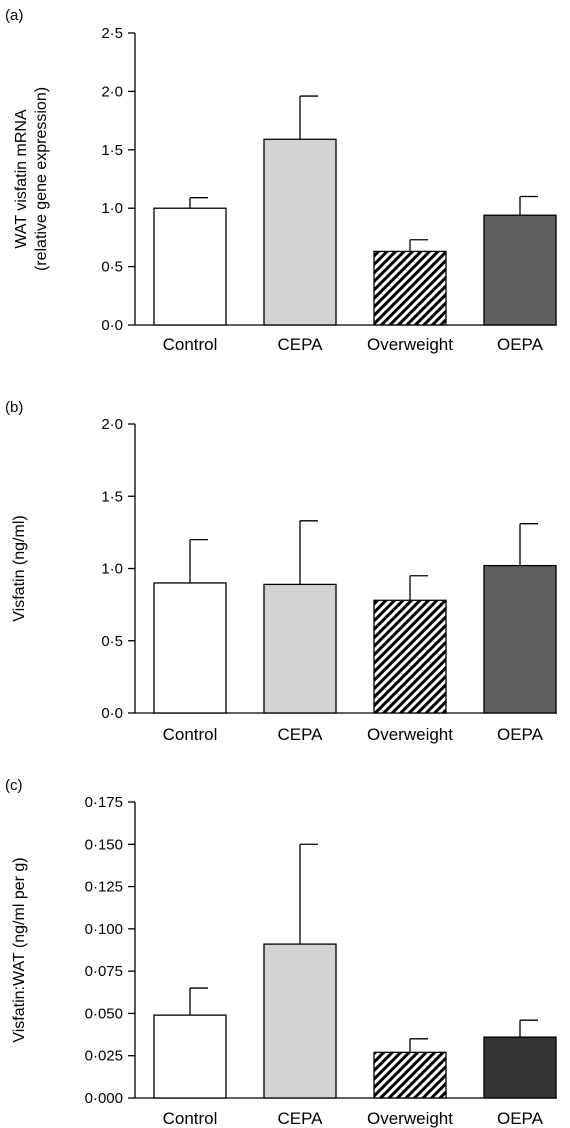 Image resolution: width=570 pixels, height=1128 pixels. I want to click on panel-label: (c), so click(14, 785).